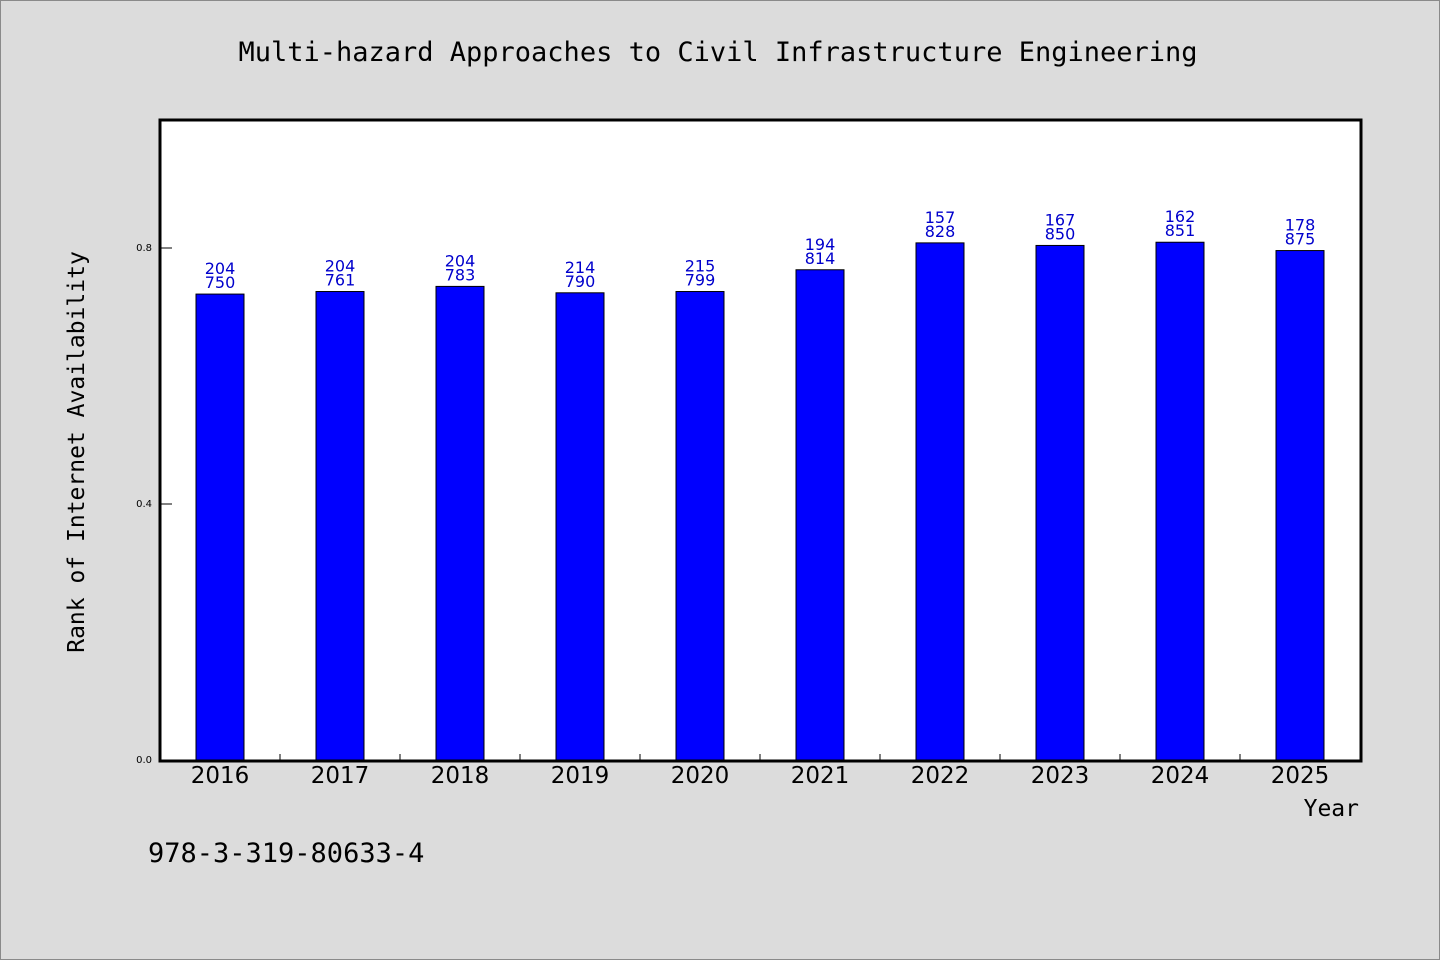 The height and width of the screenshot is (960, 1440). Describe the element at coordinates (820, 515) in the screenshot. I see `bar-2021` at that location.